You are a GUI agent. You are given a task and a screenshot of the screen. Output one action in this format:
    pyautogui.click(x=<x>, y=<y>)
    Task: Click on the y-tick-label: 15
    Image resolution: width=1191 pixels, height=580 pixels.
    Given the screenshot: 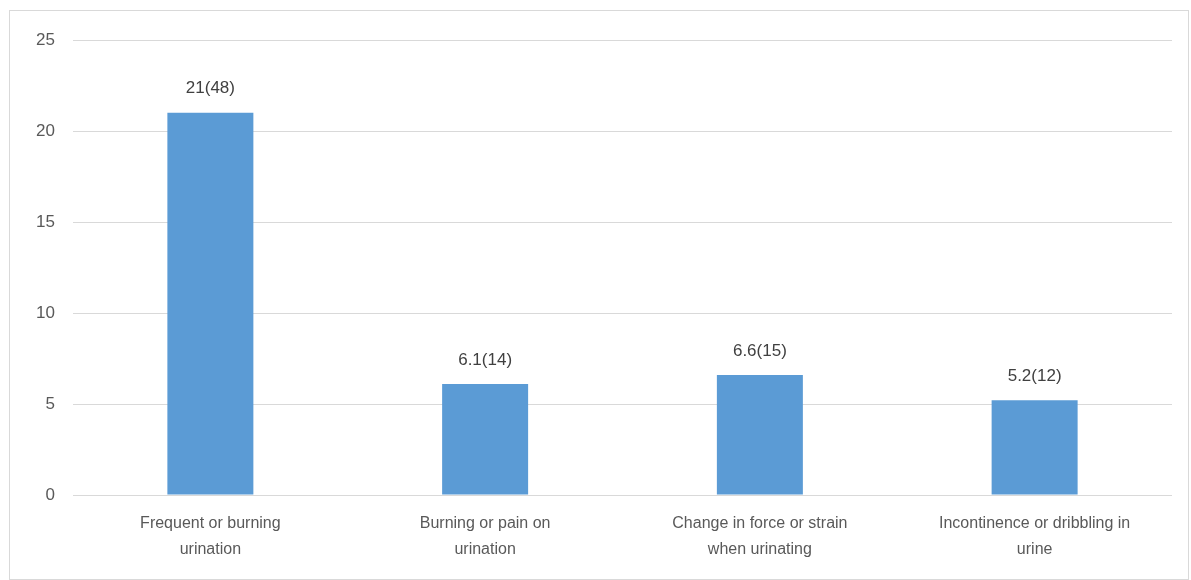 What is the action you would take?
    pyautogui.click(x=45, y=221)
    